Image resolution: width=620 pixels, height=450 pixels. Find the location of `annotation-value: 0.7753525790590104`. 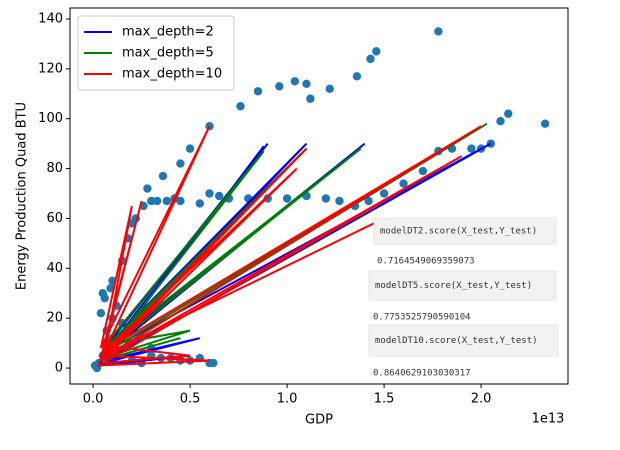

annotation-value: 0.7753525790590104 is located at coordinates (422, 318).